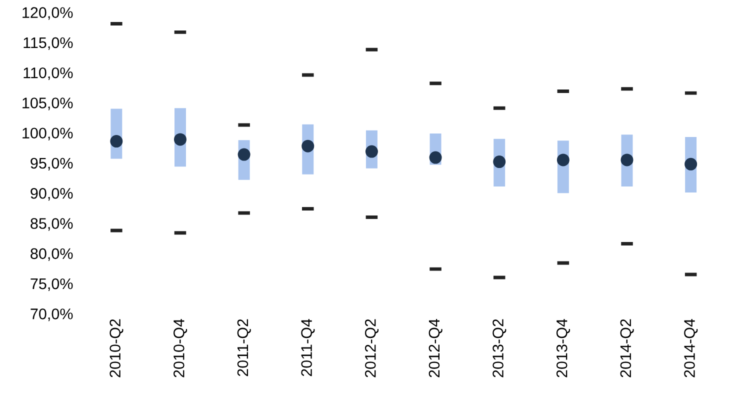  Describe the element at coordinates (691, 348) in the screenshot. I see `x-tick-label: 2014-Q4` at that location.